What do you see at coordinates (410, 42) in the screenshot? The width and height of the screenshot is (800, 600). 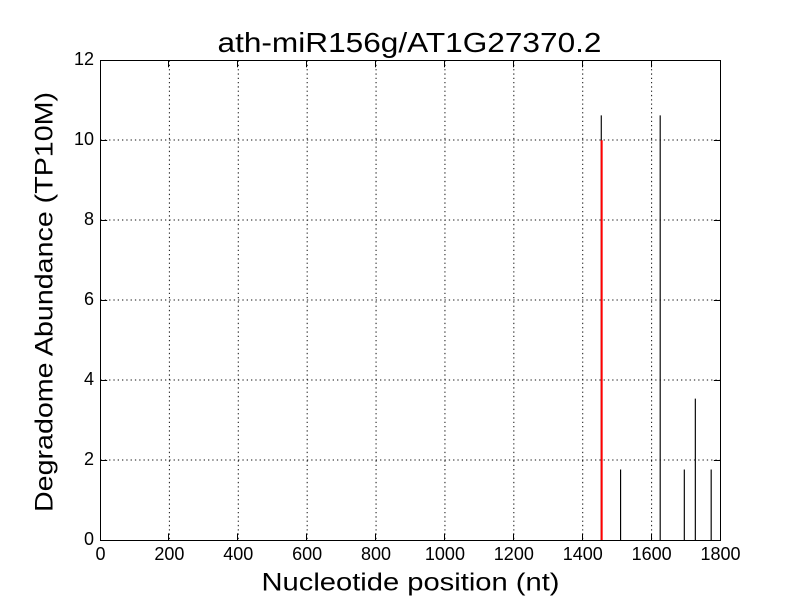 I see `svg-text: ath-miR156g/AT1G27370.2` at bounding box center [410, 42].